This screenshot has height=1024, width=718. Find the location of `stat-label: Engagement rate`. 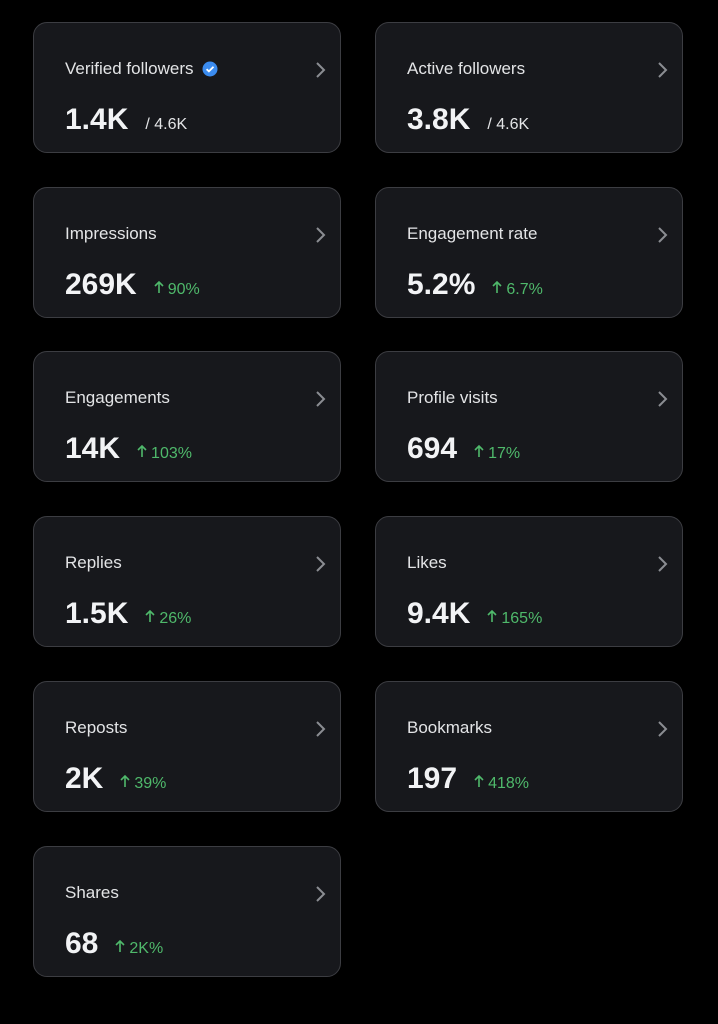

stat-label: Engagement rate is located at coordinates (472, 233).